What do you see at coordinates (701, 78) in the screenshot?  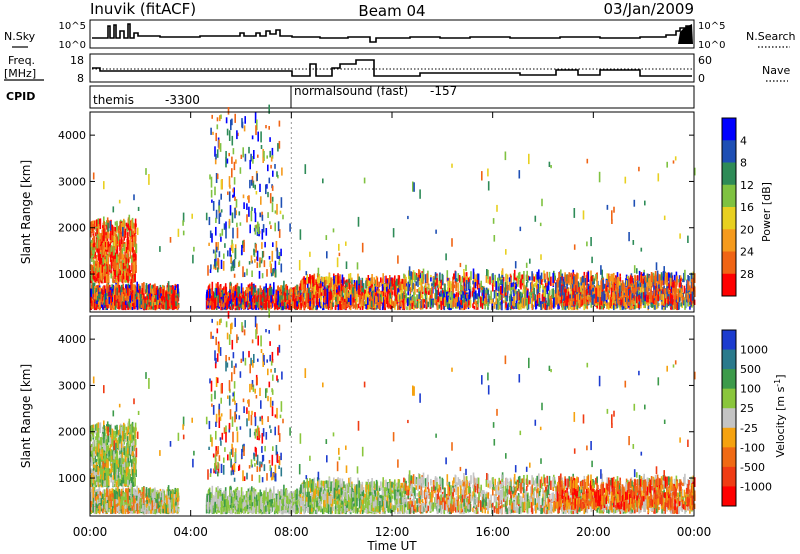 I see `nave-tick-bottom: 0` at bounding box center [701, 78].